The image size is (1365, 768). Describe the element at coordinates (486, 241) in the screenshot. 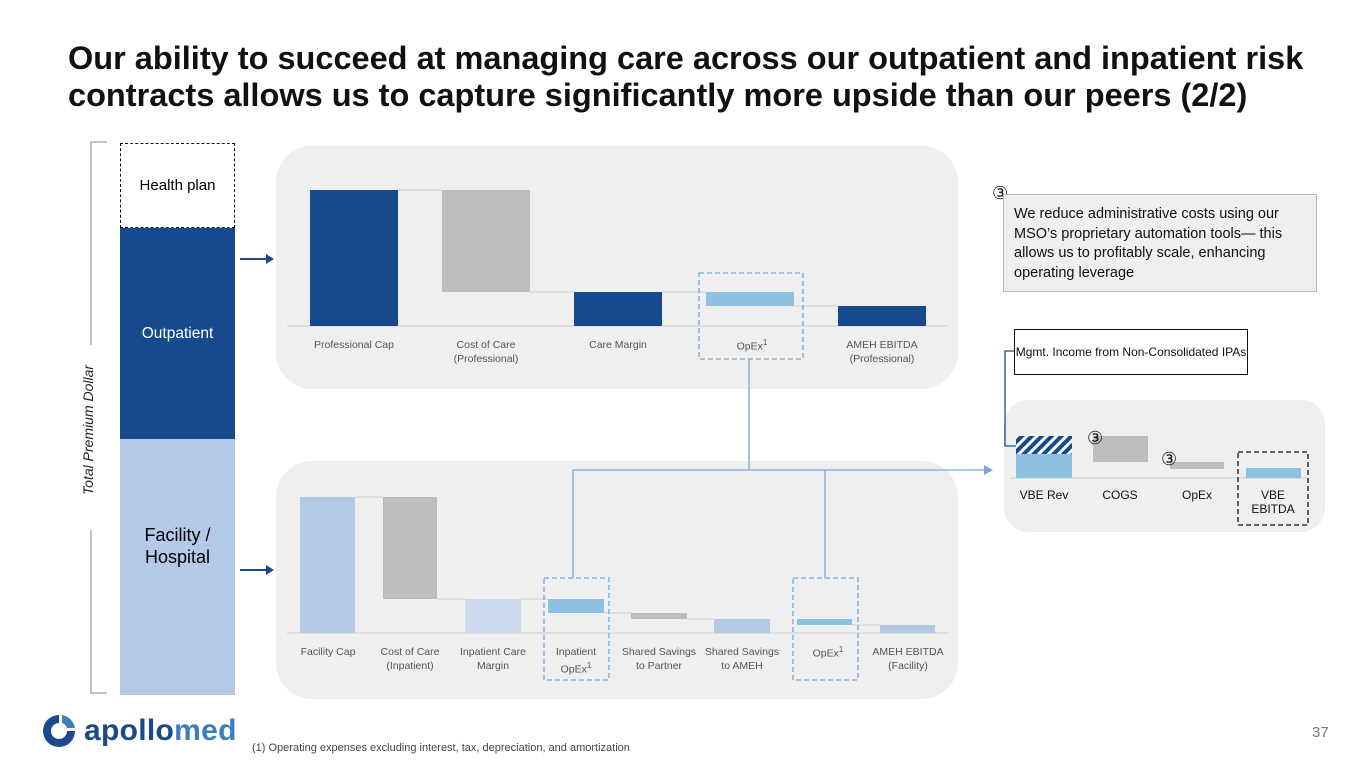

I see `bar-cost-of-care` at that location.